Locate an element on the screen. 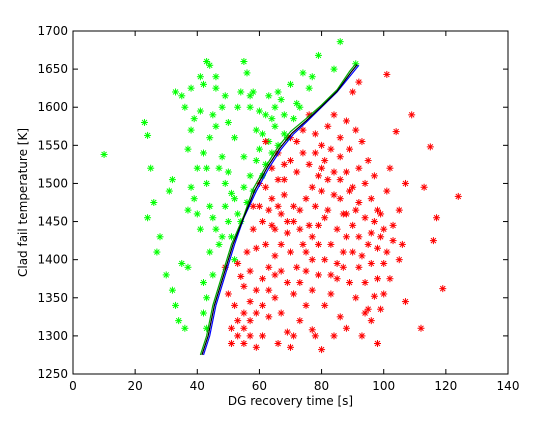 This screenshot has width=560, height=425. y-tick-label: 1550 is located at coordinates (52, 145).